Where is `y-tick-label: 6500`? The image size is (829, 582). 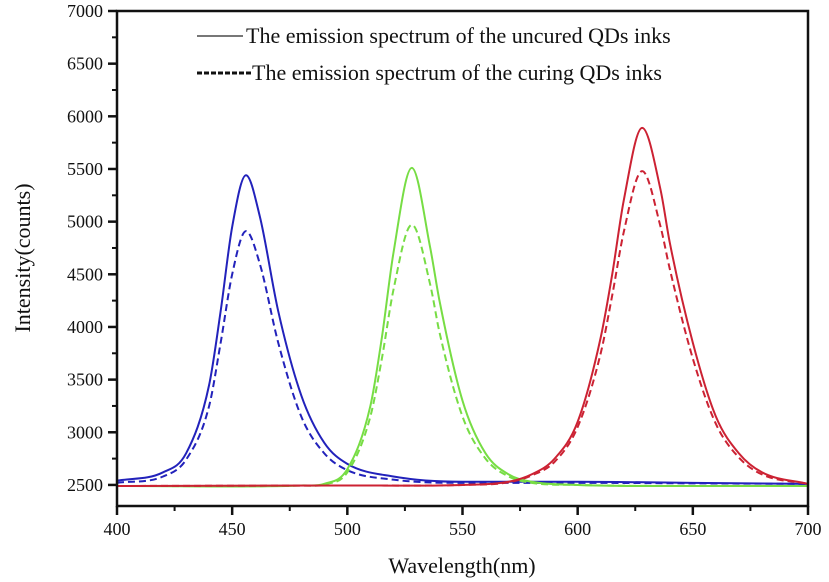 y-tick-label: 6500 is located at coordinates (85, 64).